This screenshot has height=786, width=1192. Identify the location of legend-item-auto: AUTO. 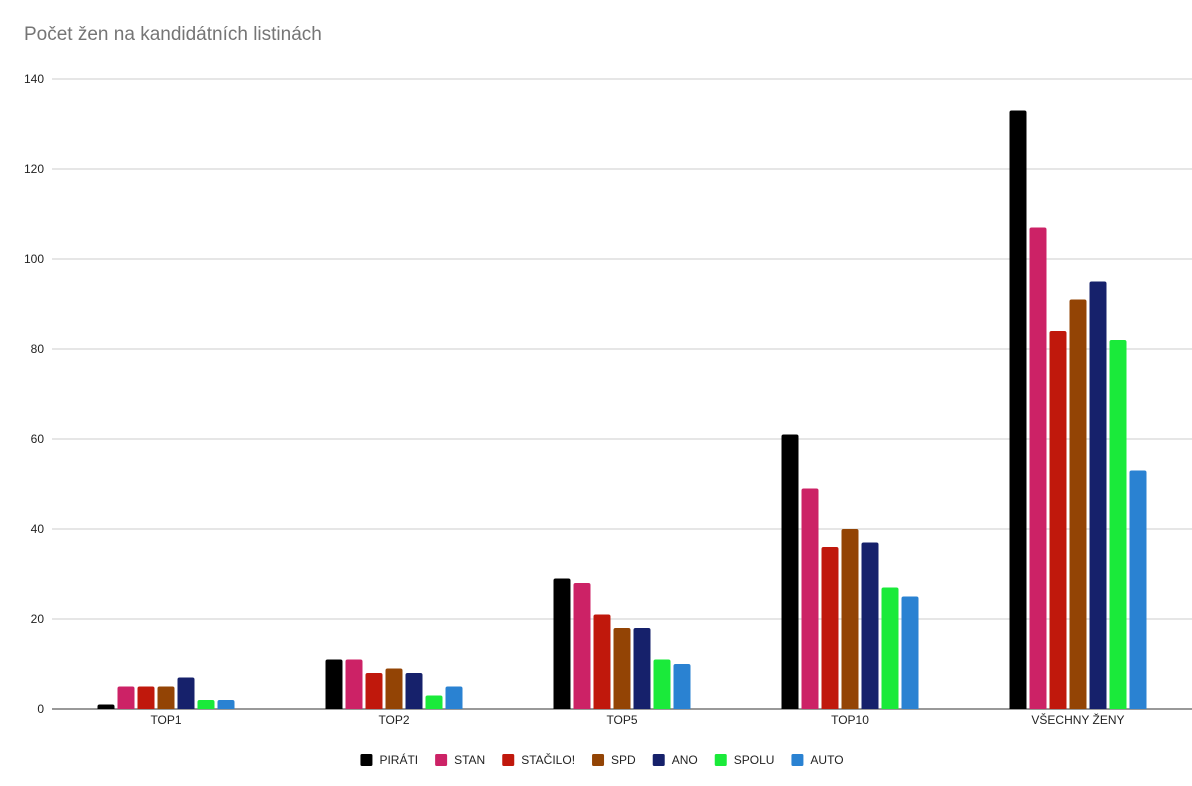
(817, 760).